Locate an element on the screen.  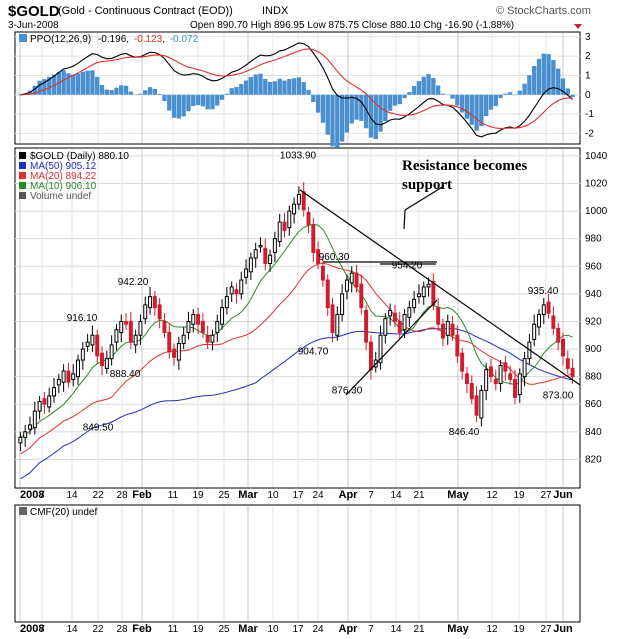
ppo-tick-label: -2 is located at coordinates (589, 133).